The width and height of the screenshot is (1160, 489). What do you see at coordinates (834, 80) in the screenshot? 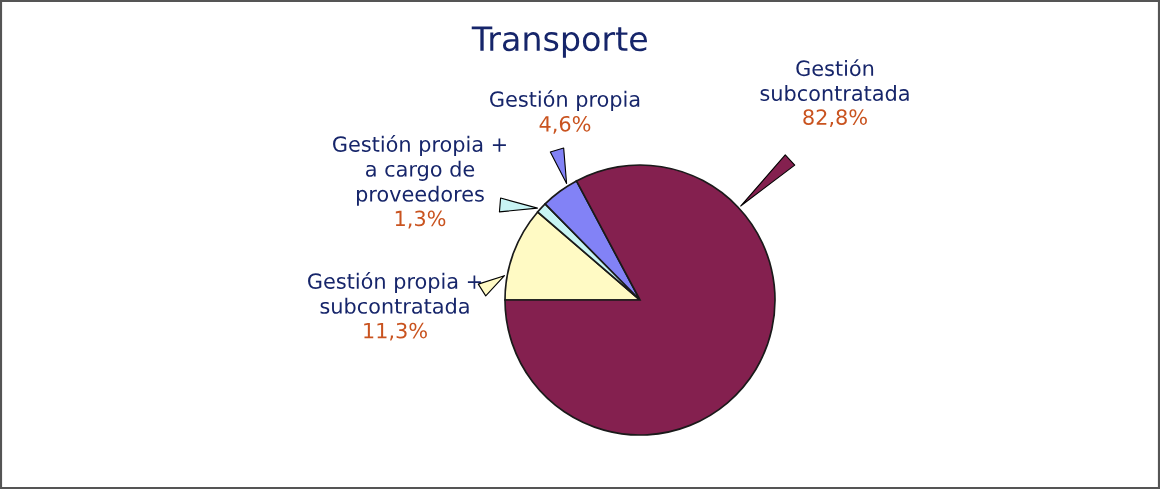
I see `slice-label: Gestión subcontratada` at bounding box center [834, 80].